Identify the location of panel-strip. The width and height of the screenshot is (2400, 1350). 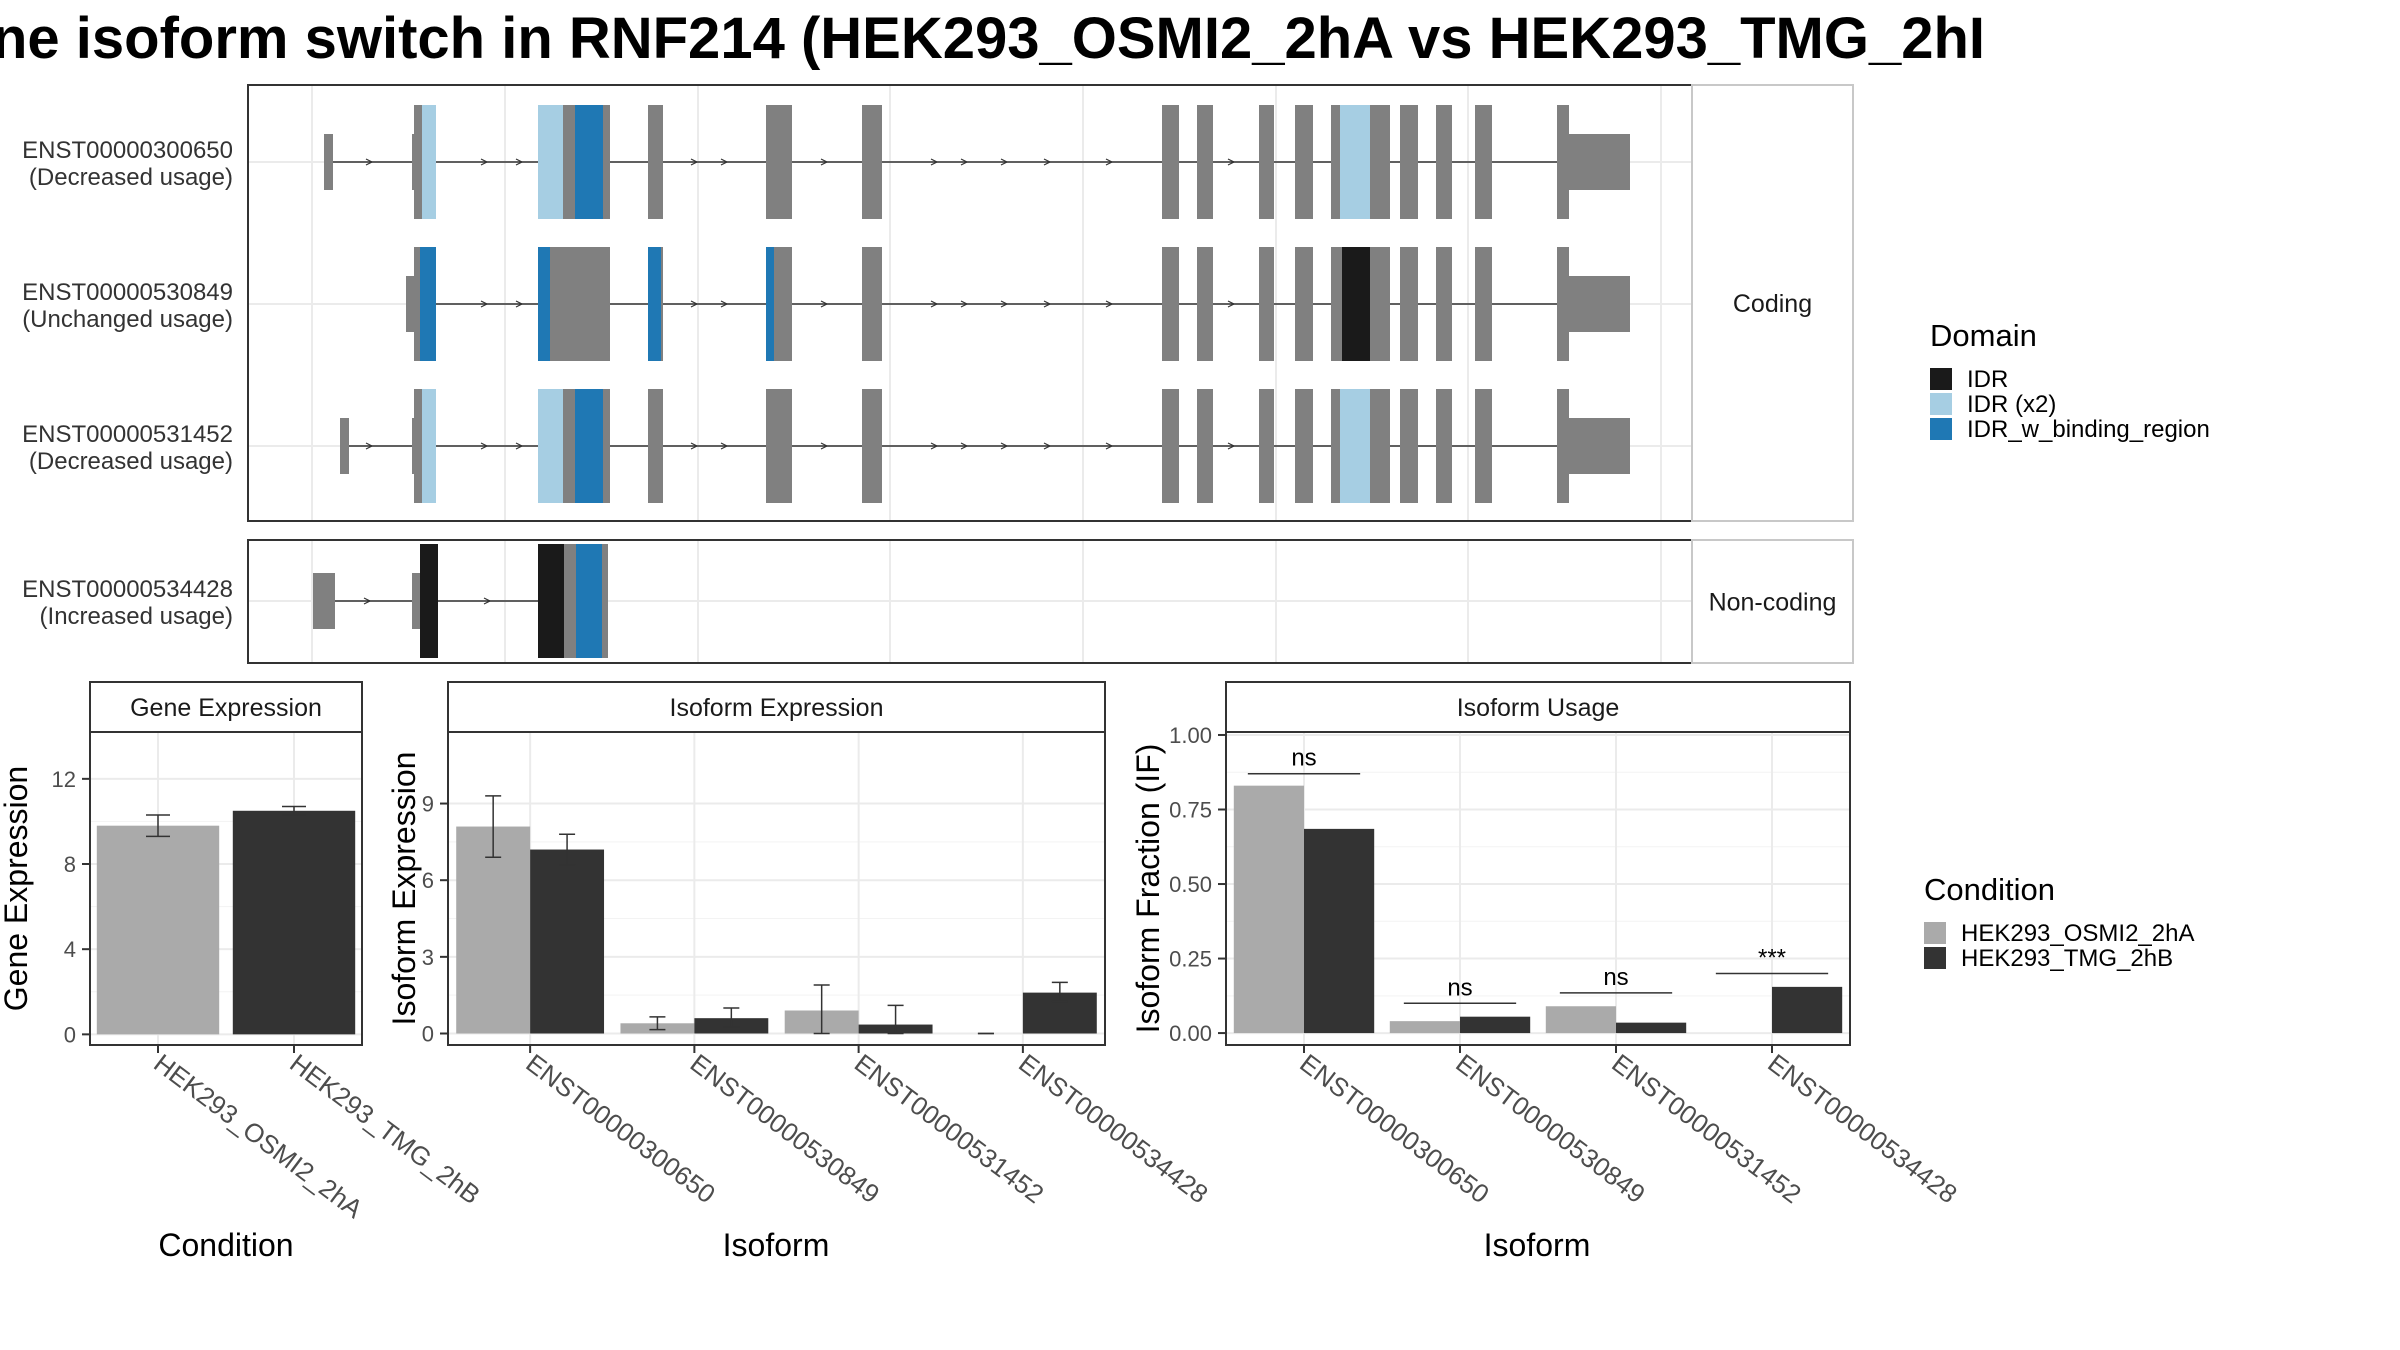
(776, 707).